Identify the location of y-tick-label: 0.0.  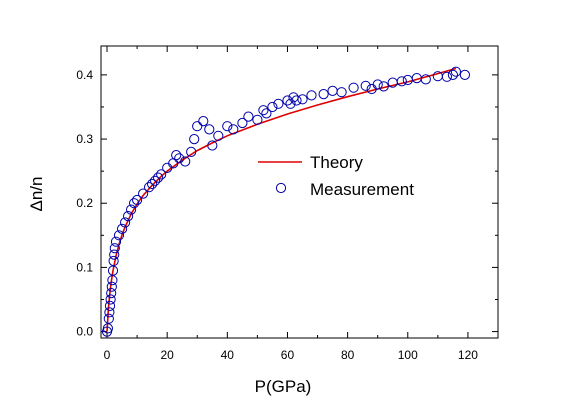
(84, 332).